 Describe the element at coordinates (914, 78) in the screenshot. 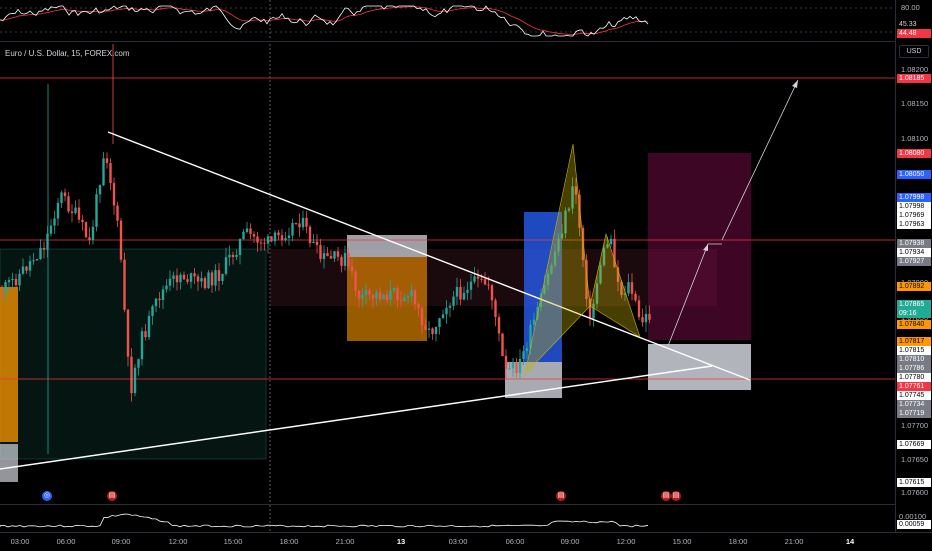

I see `price-tag: 1.08185` at that location.